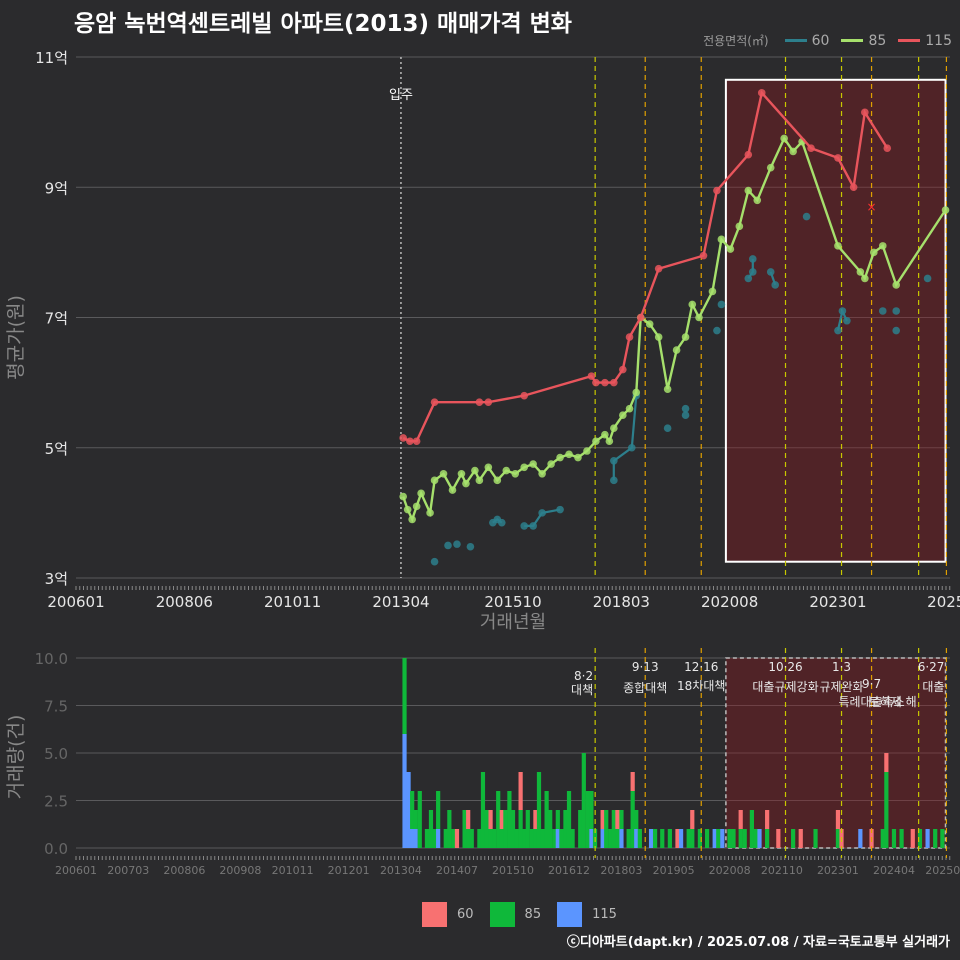 The image size is (960, 960). I want to click on price-y-tick-label: 11억, so click(51, 58).